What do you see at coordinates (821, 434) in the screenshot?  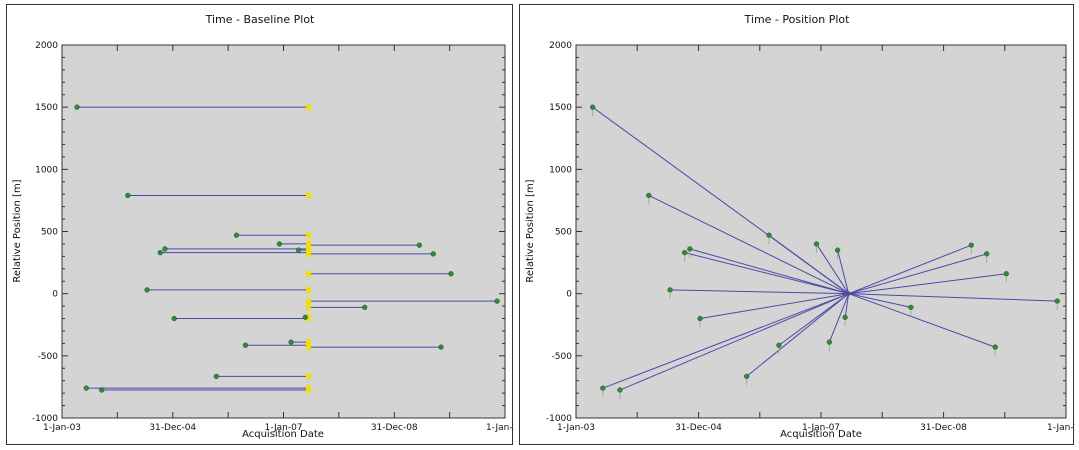 I see `x-axis-label: Acquisition Date` at bounding box center [821, 434].